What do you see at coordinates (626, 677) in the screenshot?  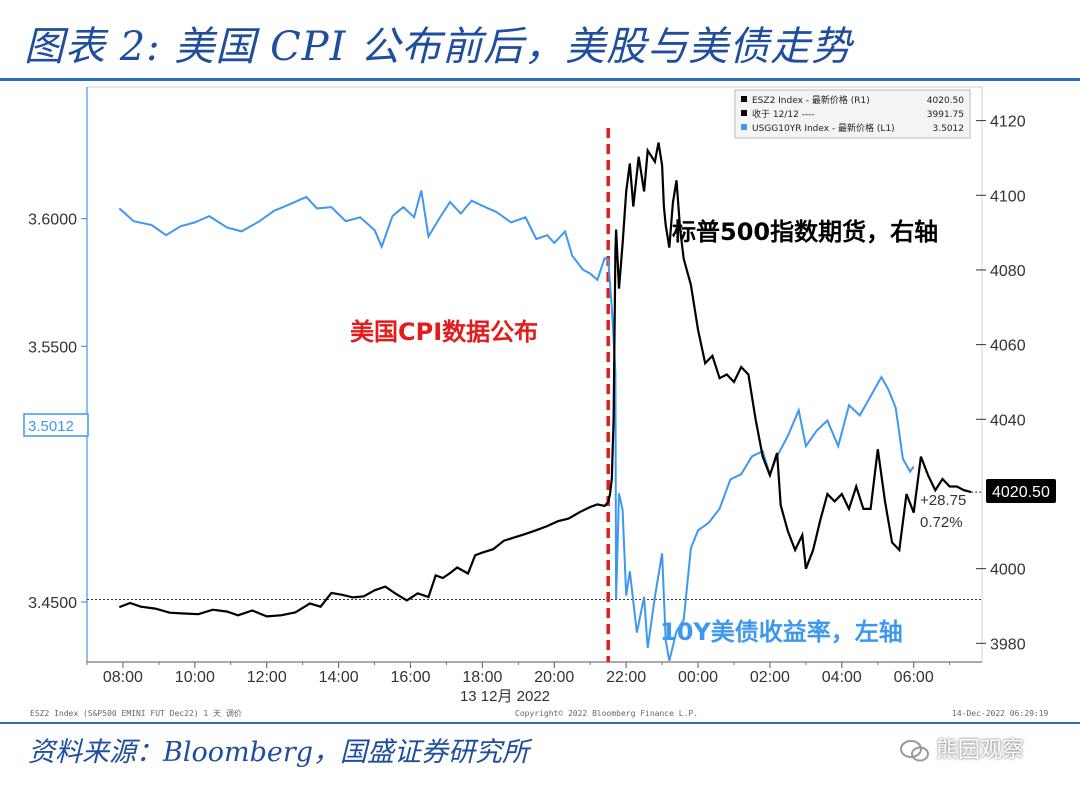 I see `x-tick-label: 22:00` at bounding box center [626, 677].